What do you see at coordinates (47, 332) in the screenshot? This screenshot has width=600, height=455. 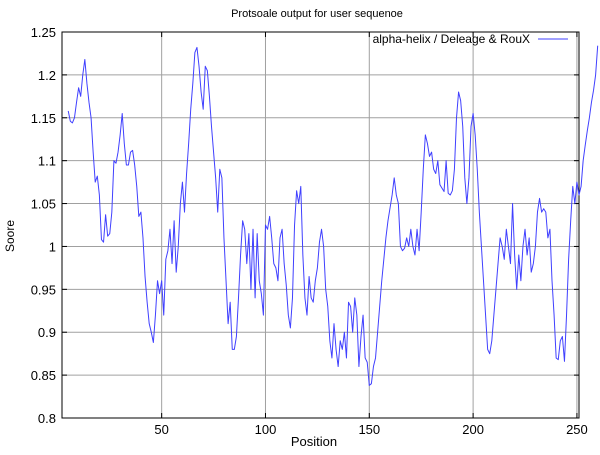 I see `y-tick-label: 0.9` at bounding box center [47, 332].